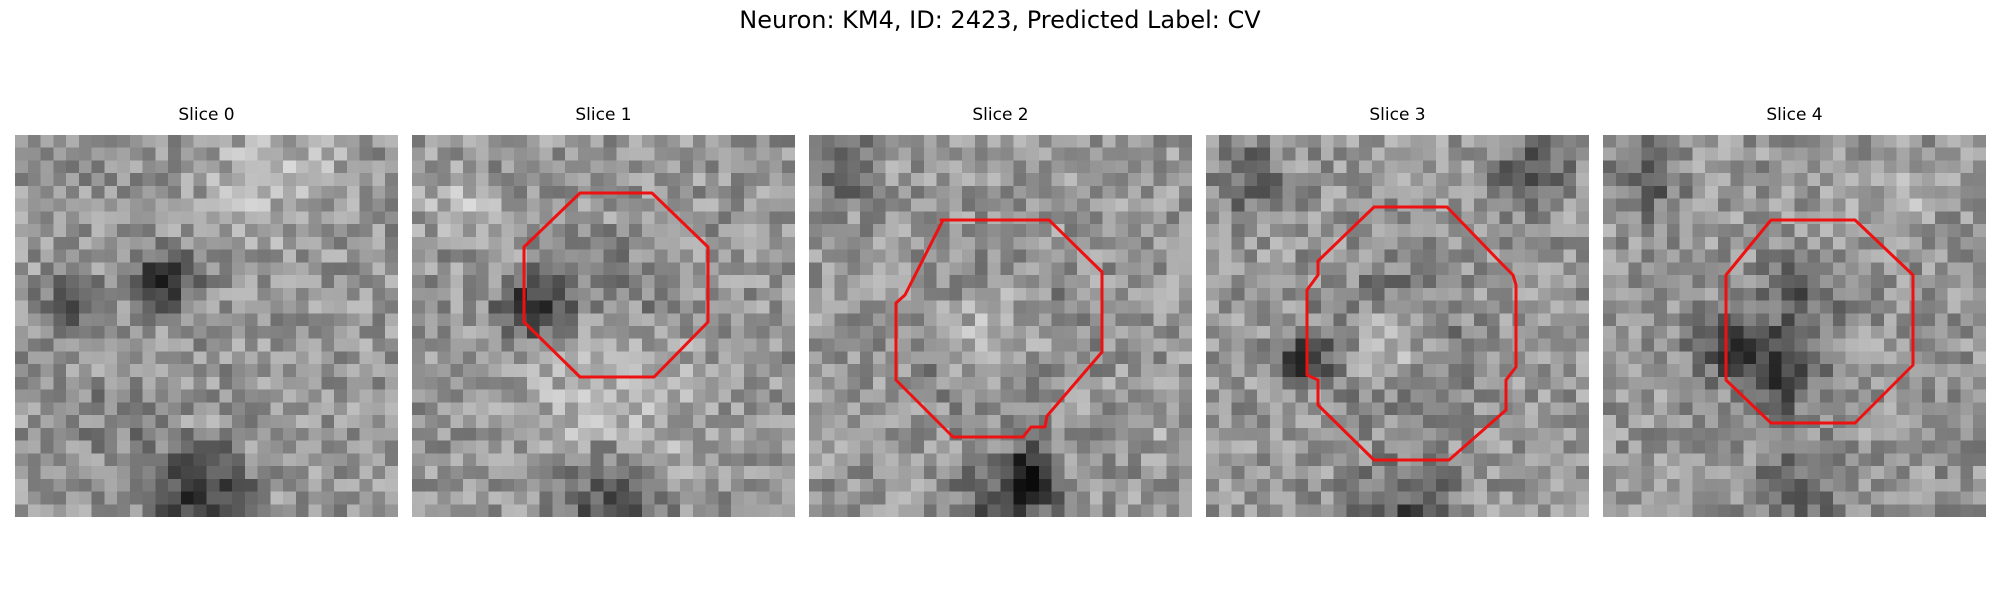 This screenshot has height=600, width=2000. I want to click on slice-panel-4: Slice 4, so click(1794, 311).